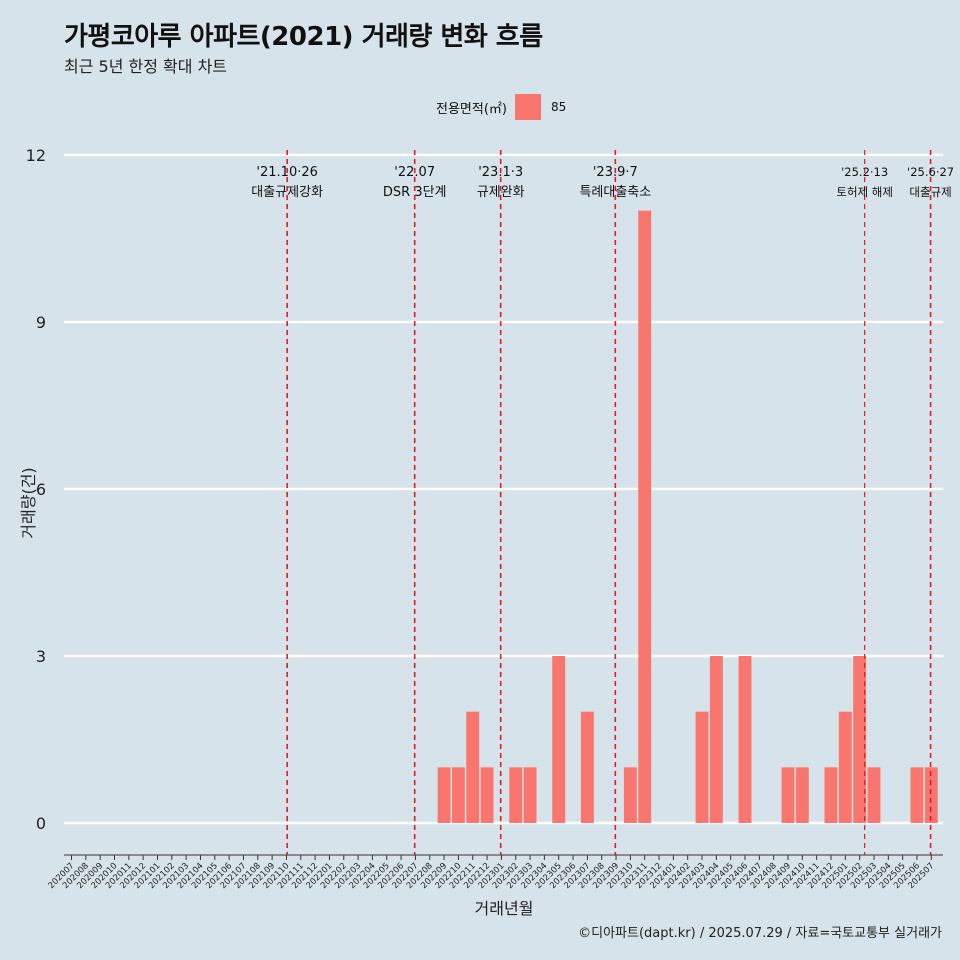 The width and height of the screenshot is (960, 960). What do you see at coordinates (41, 489) in the screenshot?
I see `y-tick-label: 6` at bounding box center [41, 489].